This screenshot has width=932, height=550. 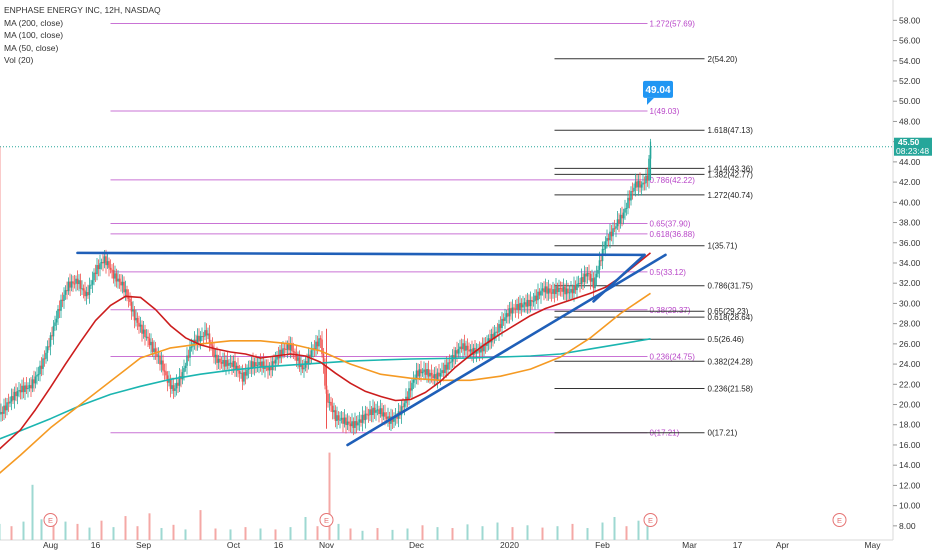 What do you see at coordinates (726, 339) in the screenshot?
I see `fib-ext-label: 0.5(26.46)` at bounding box center [726, 339].